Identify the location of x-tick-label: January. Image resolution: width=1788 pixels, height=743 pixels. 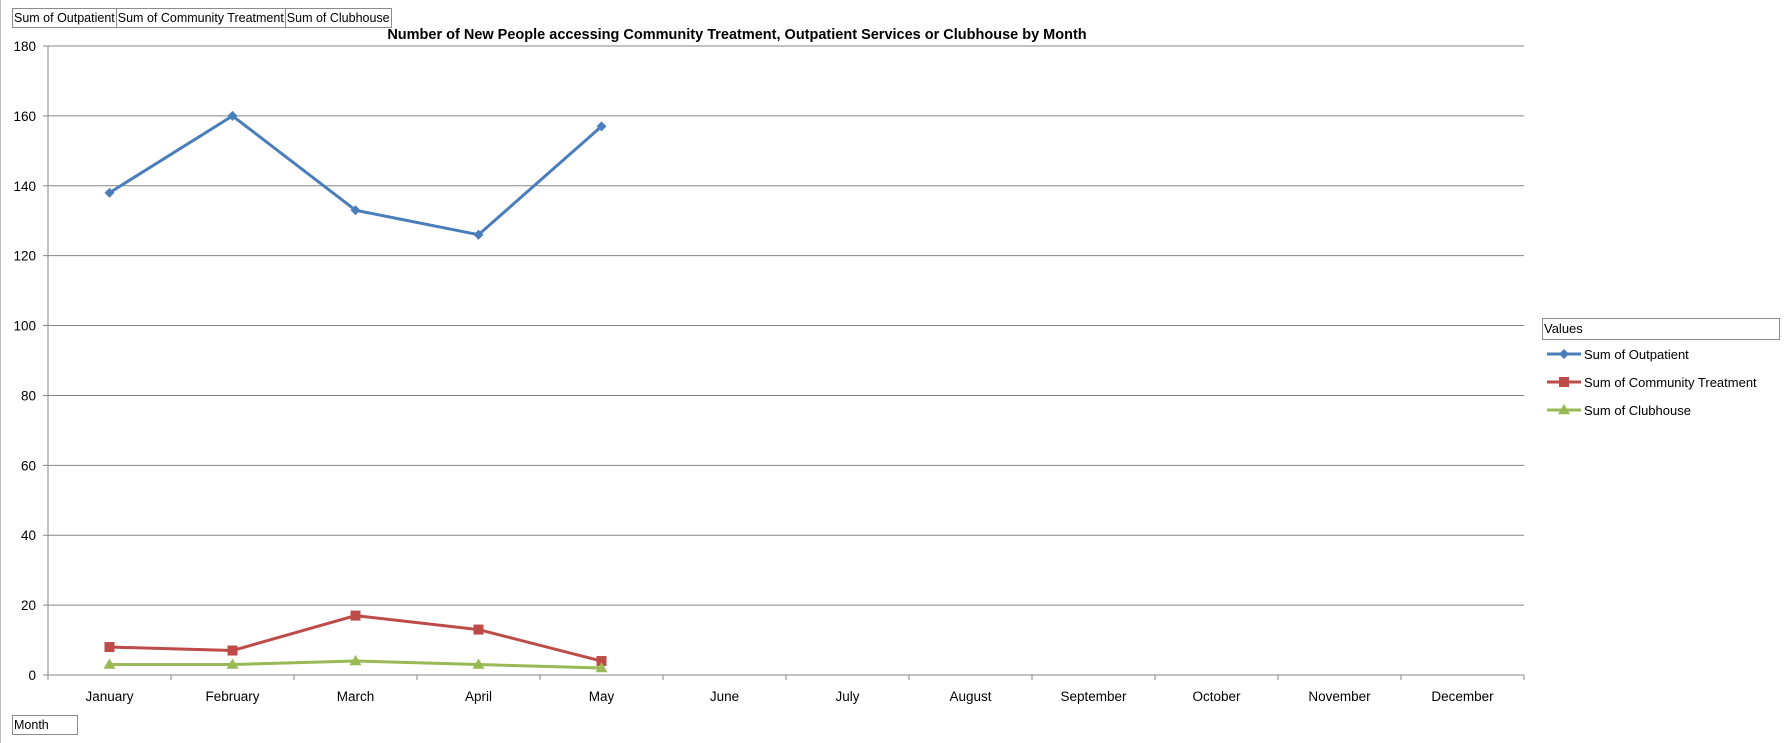
(109, 696).